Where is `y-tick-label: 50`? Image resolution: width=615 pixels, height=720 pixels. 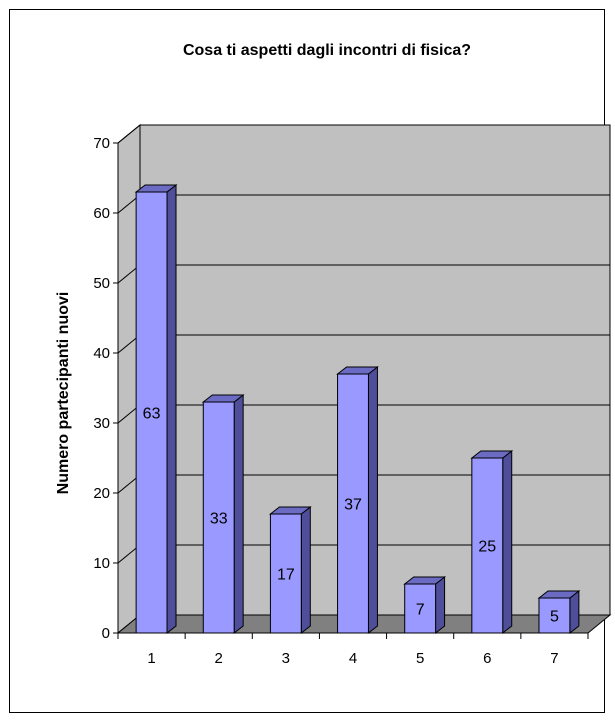 y-tick-label: 50 is located at coordinates (101, 283).